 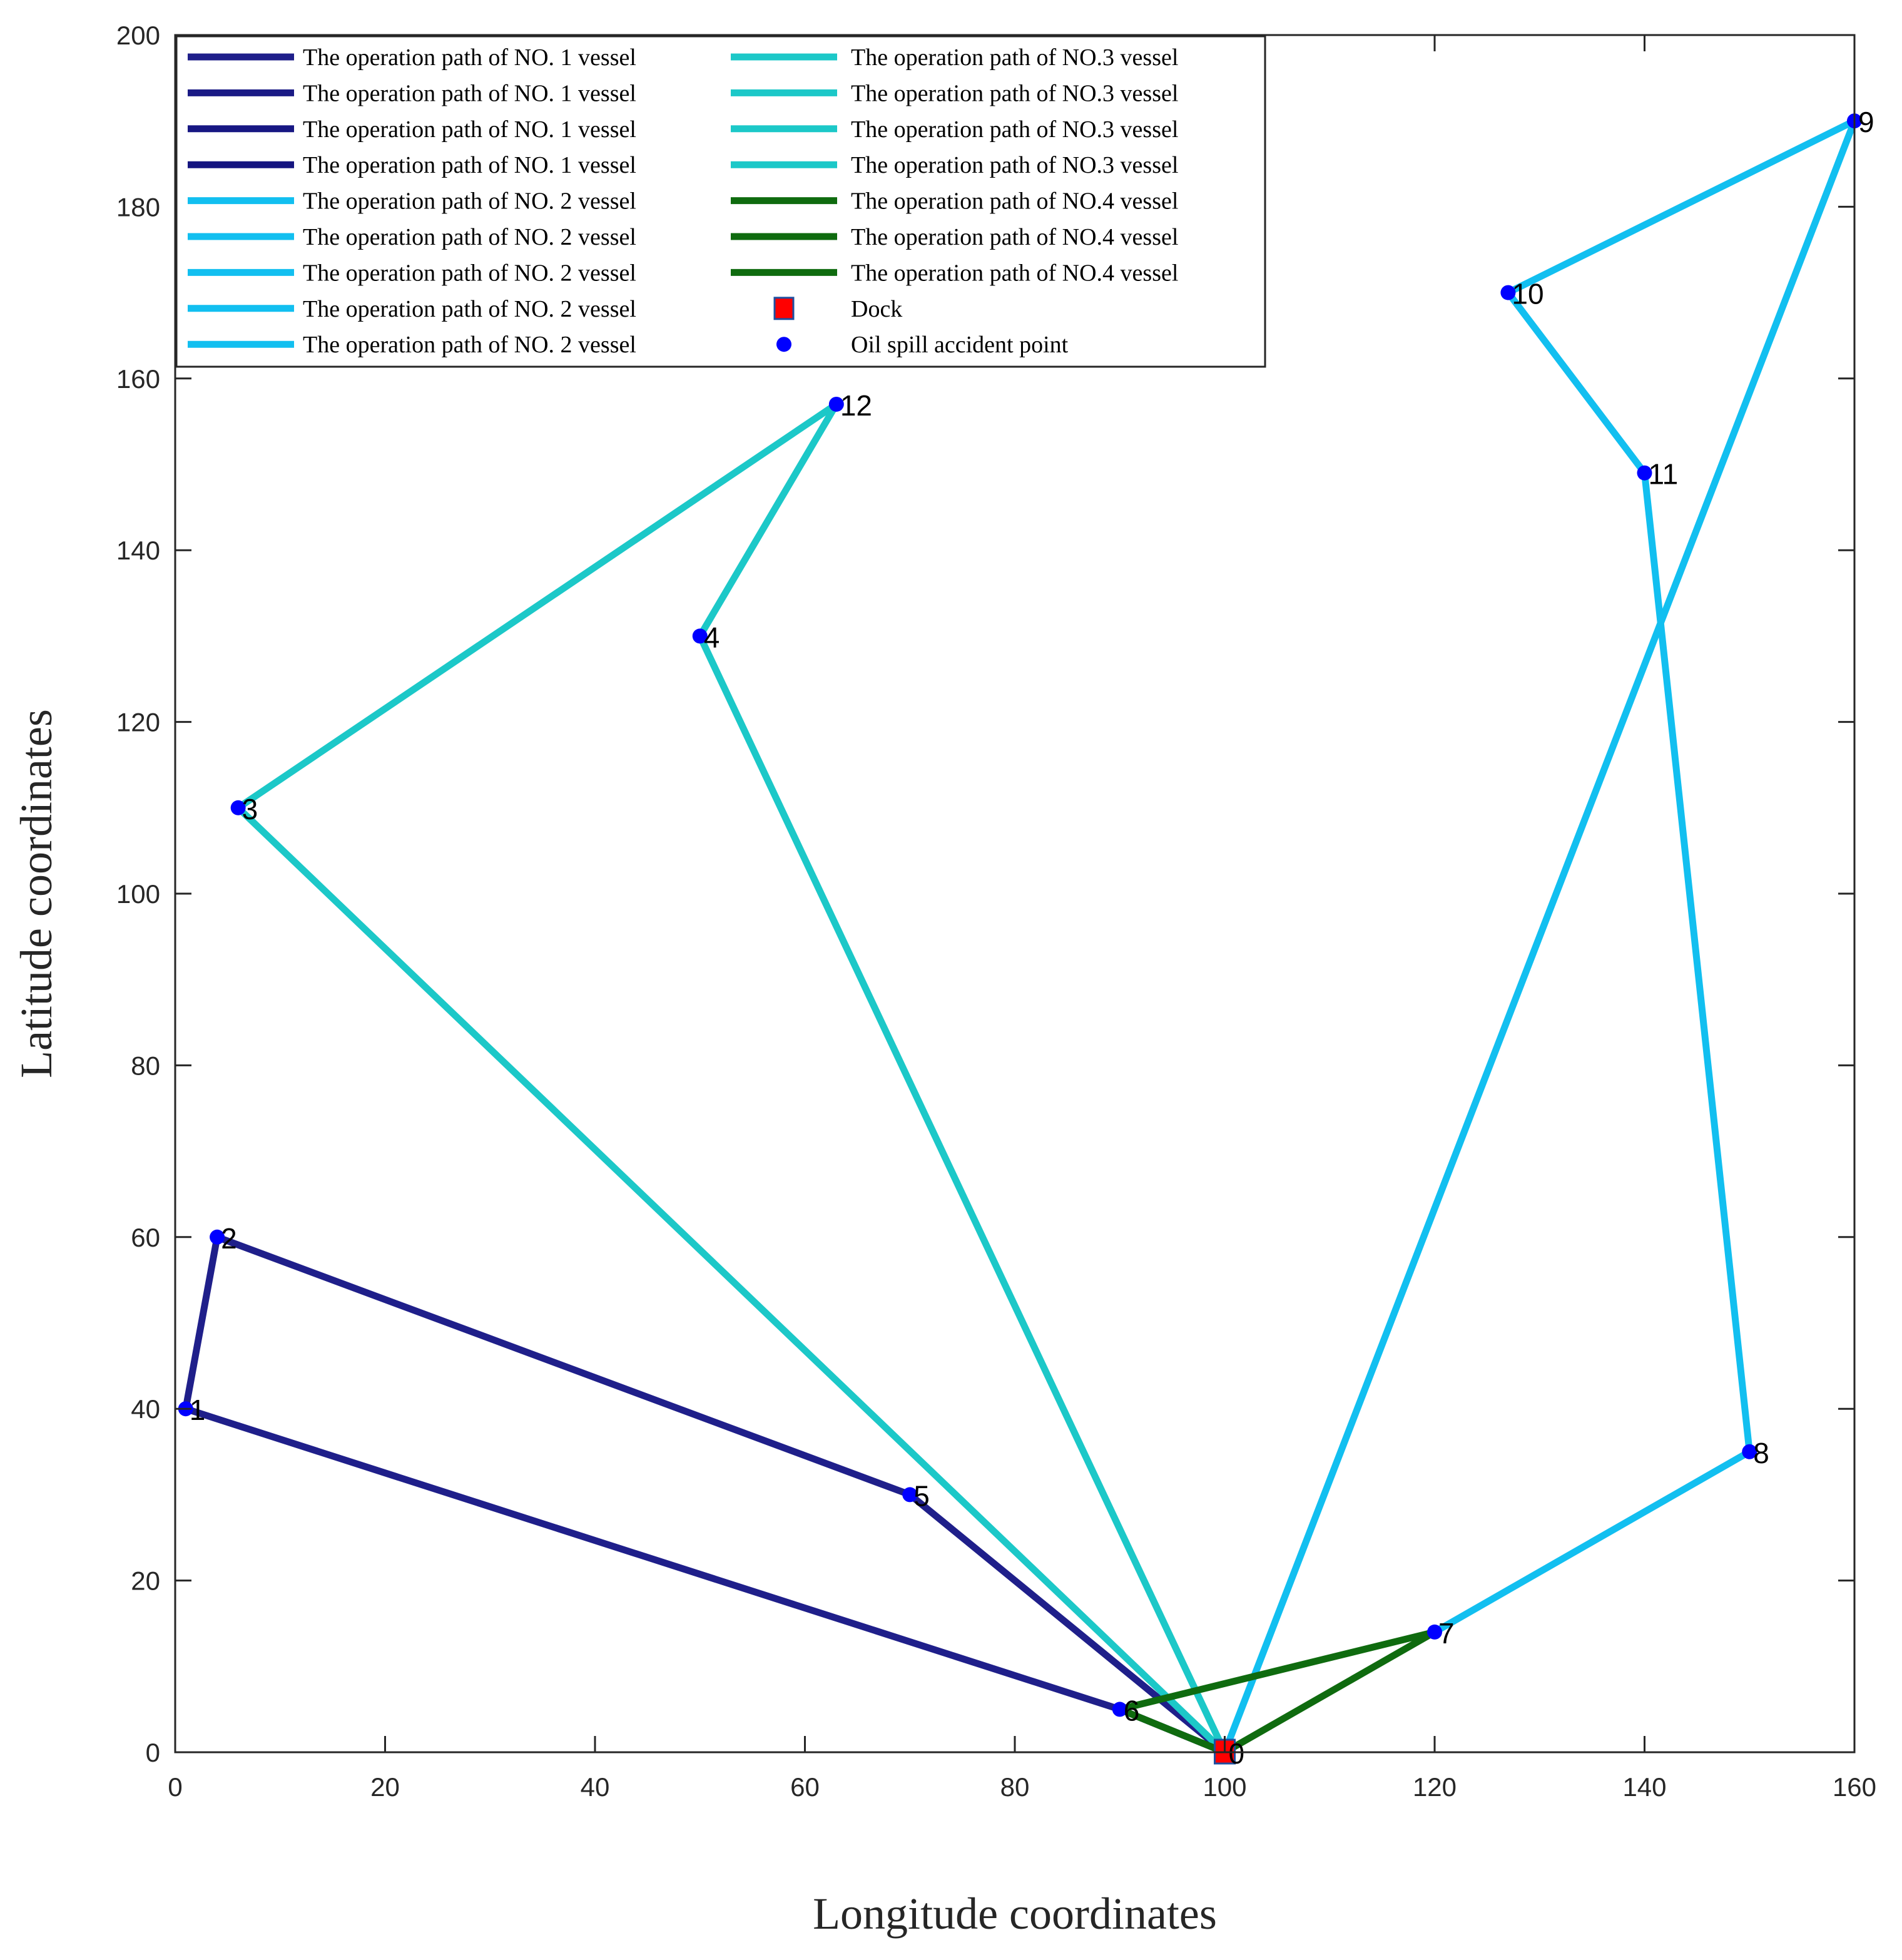 What do you see at coordinates (960, 345) in the screenshot?
I see `legend-label: Oil spill accident point` at bounding box center [960, 345].